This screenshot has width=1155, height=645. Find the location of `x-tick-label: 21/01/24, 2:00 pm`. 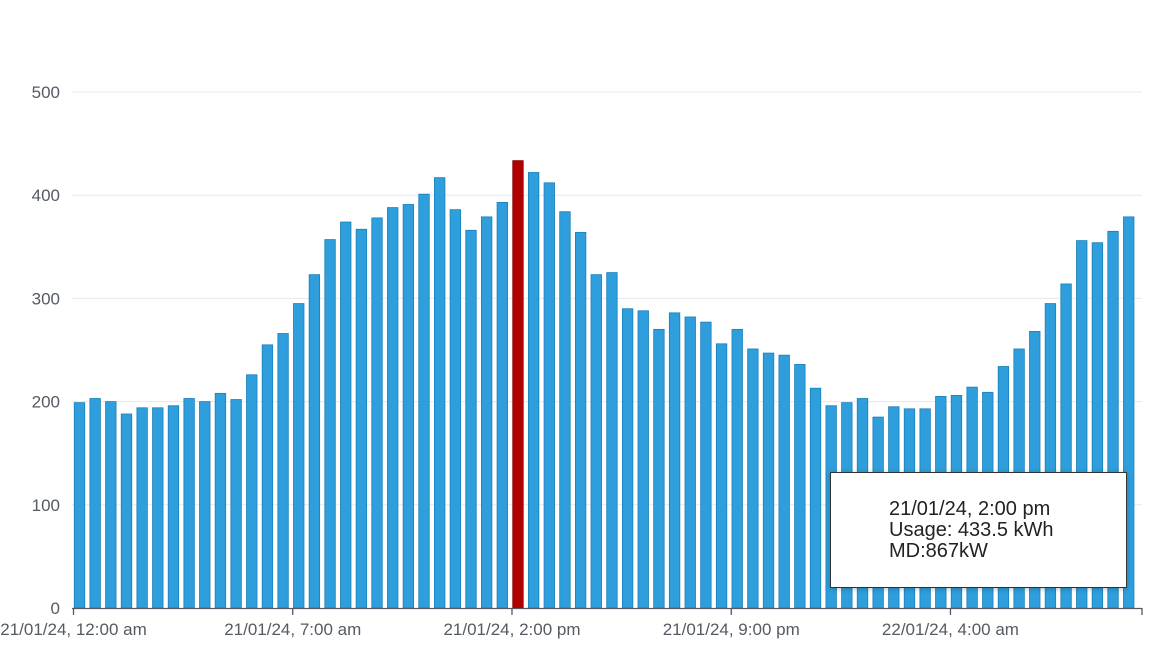

x-tick-label: 21/01/24, 2:00 pm is located at coordinates (511, 629).